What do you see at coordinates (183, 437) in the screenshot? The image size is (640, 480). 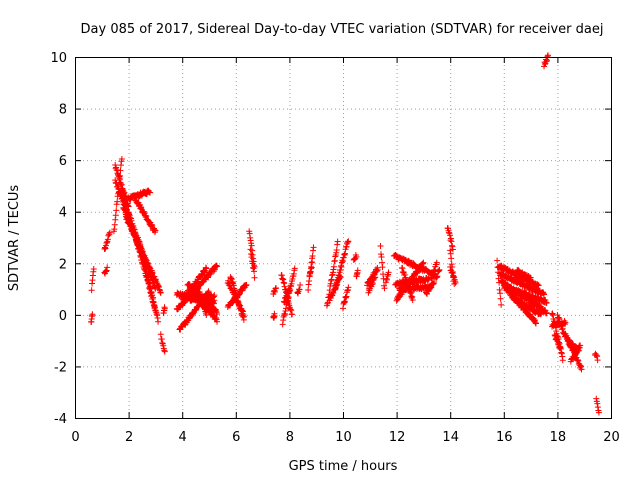 I see `x-tick-label: 4` at bounding box center [183, 437].